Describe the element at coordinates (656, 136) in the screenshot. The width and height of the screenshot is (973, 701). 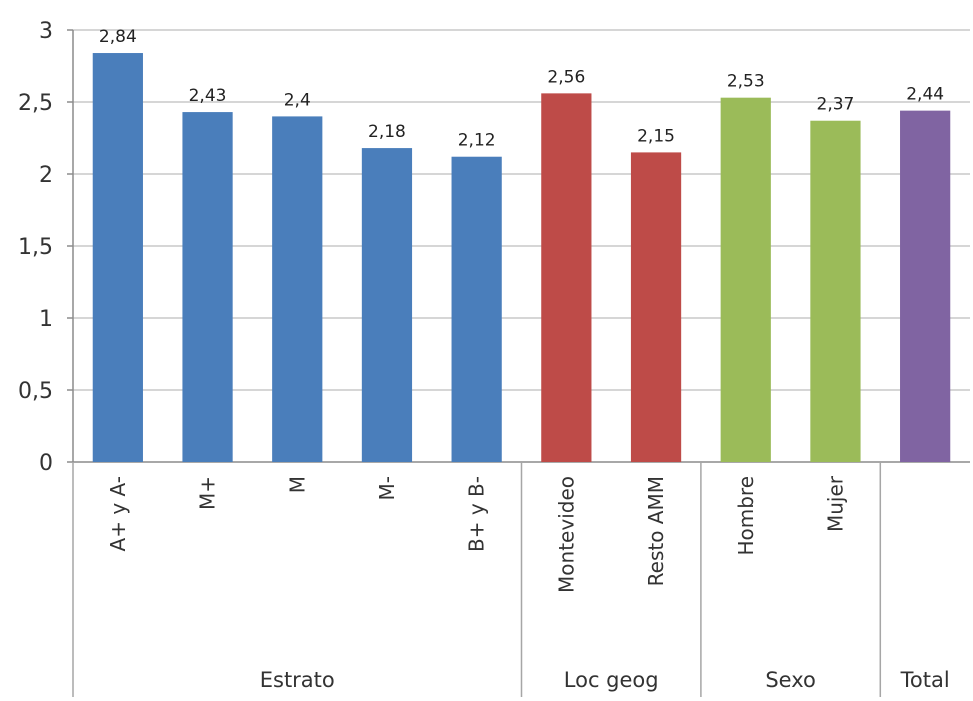
I see `data-label: 2,15` at that location.